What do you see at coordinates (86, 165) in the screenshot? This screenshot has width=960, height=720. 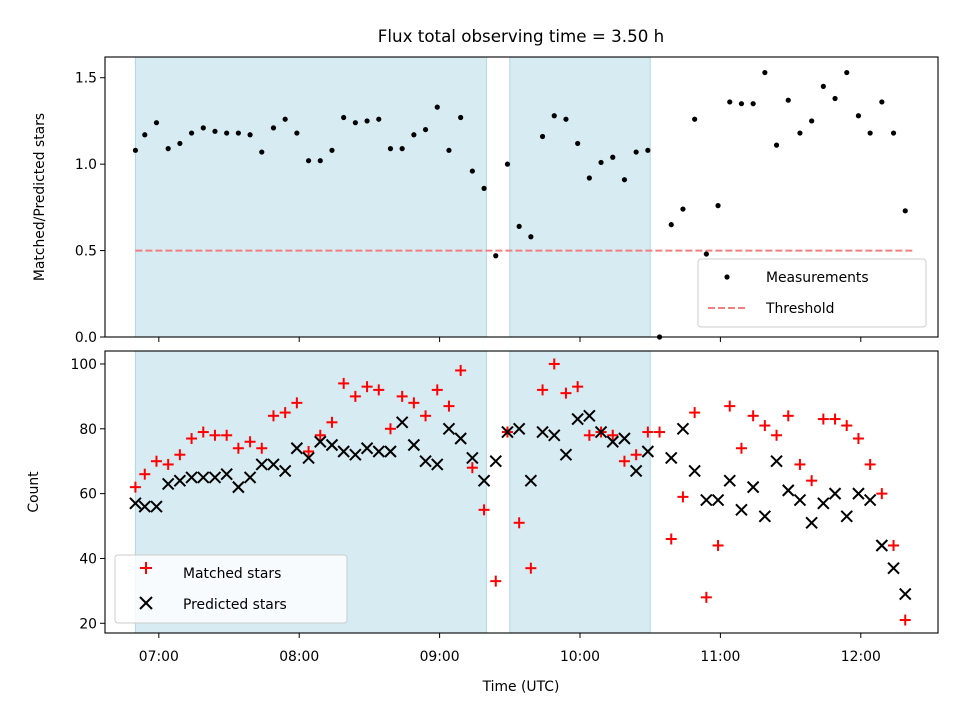 I see `y-tick-label: 1.0` at bounding box center [86, 165].